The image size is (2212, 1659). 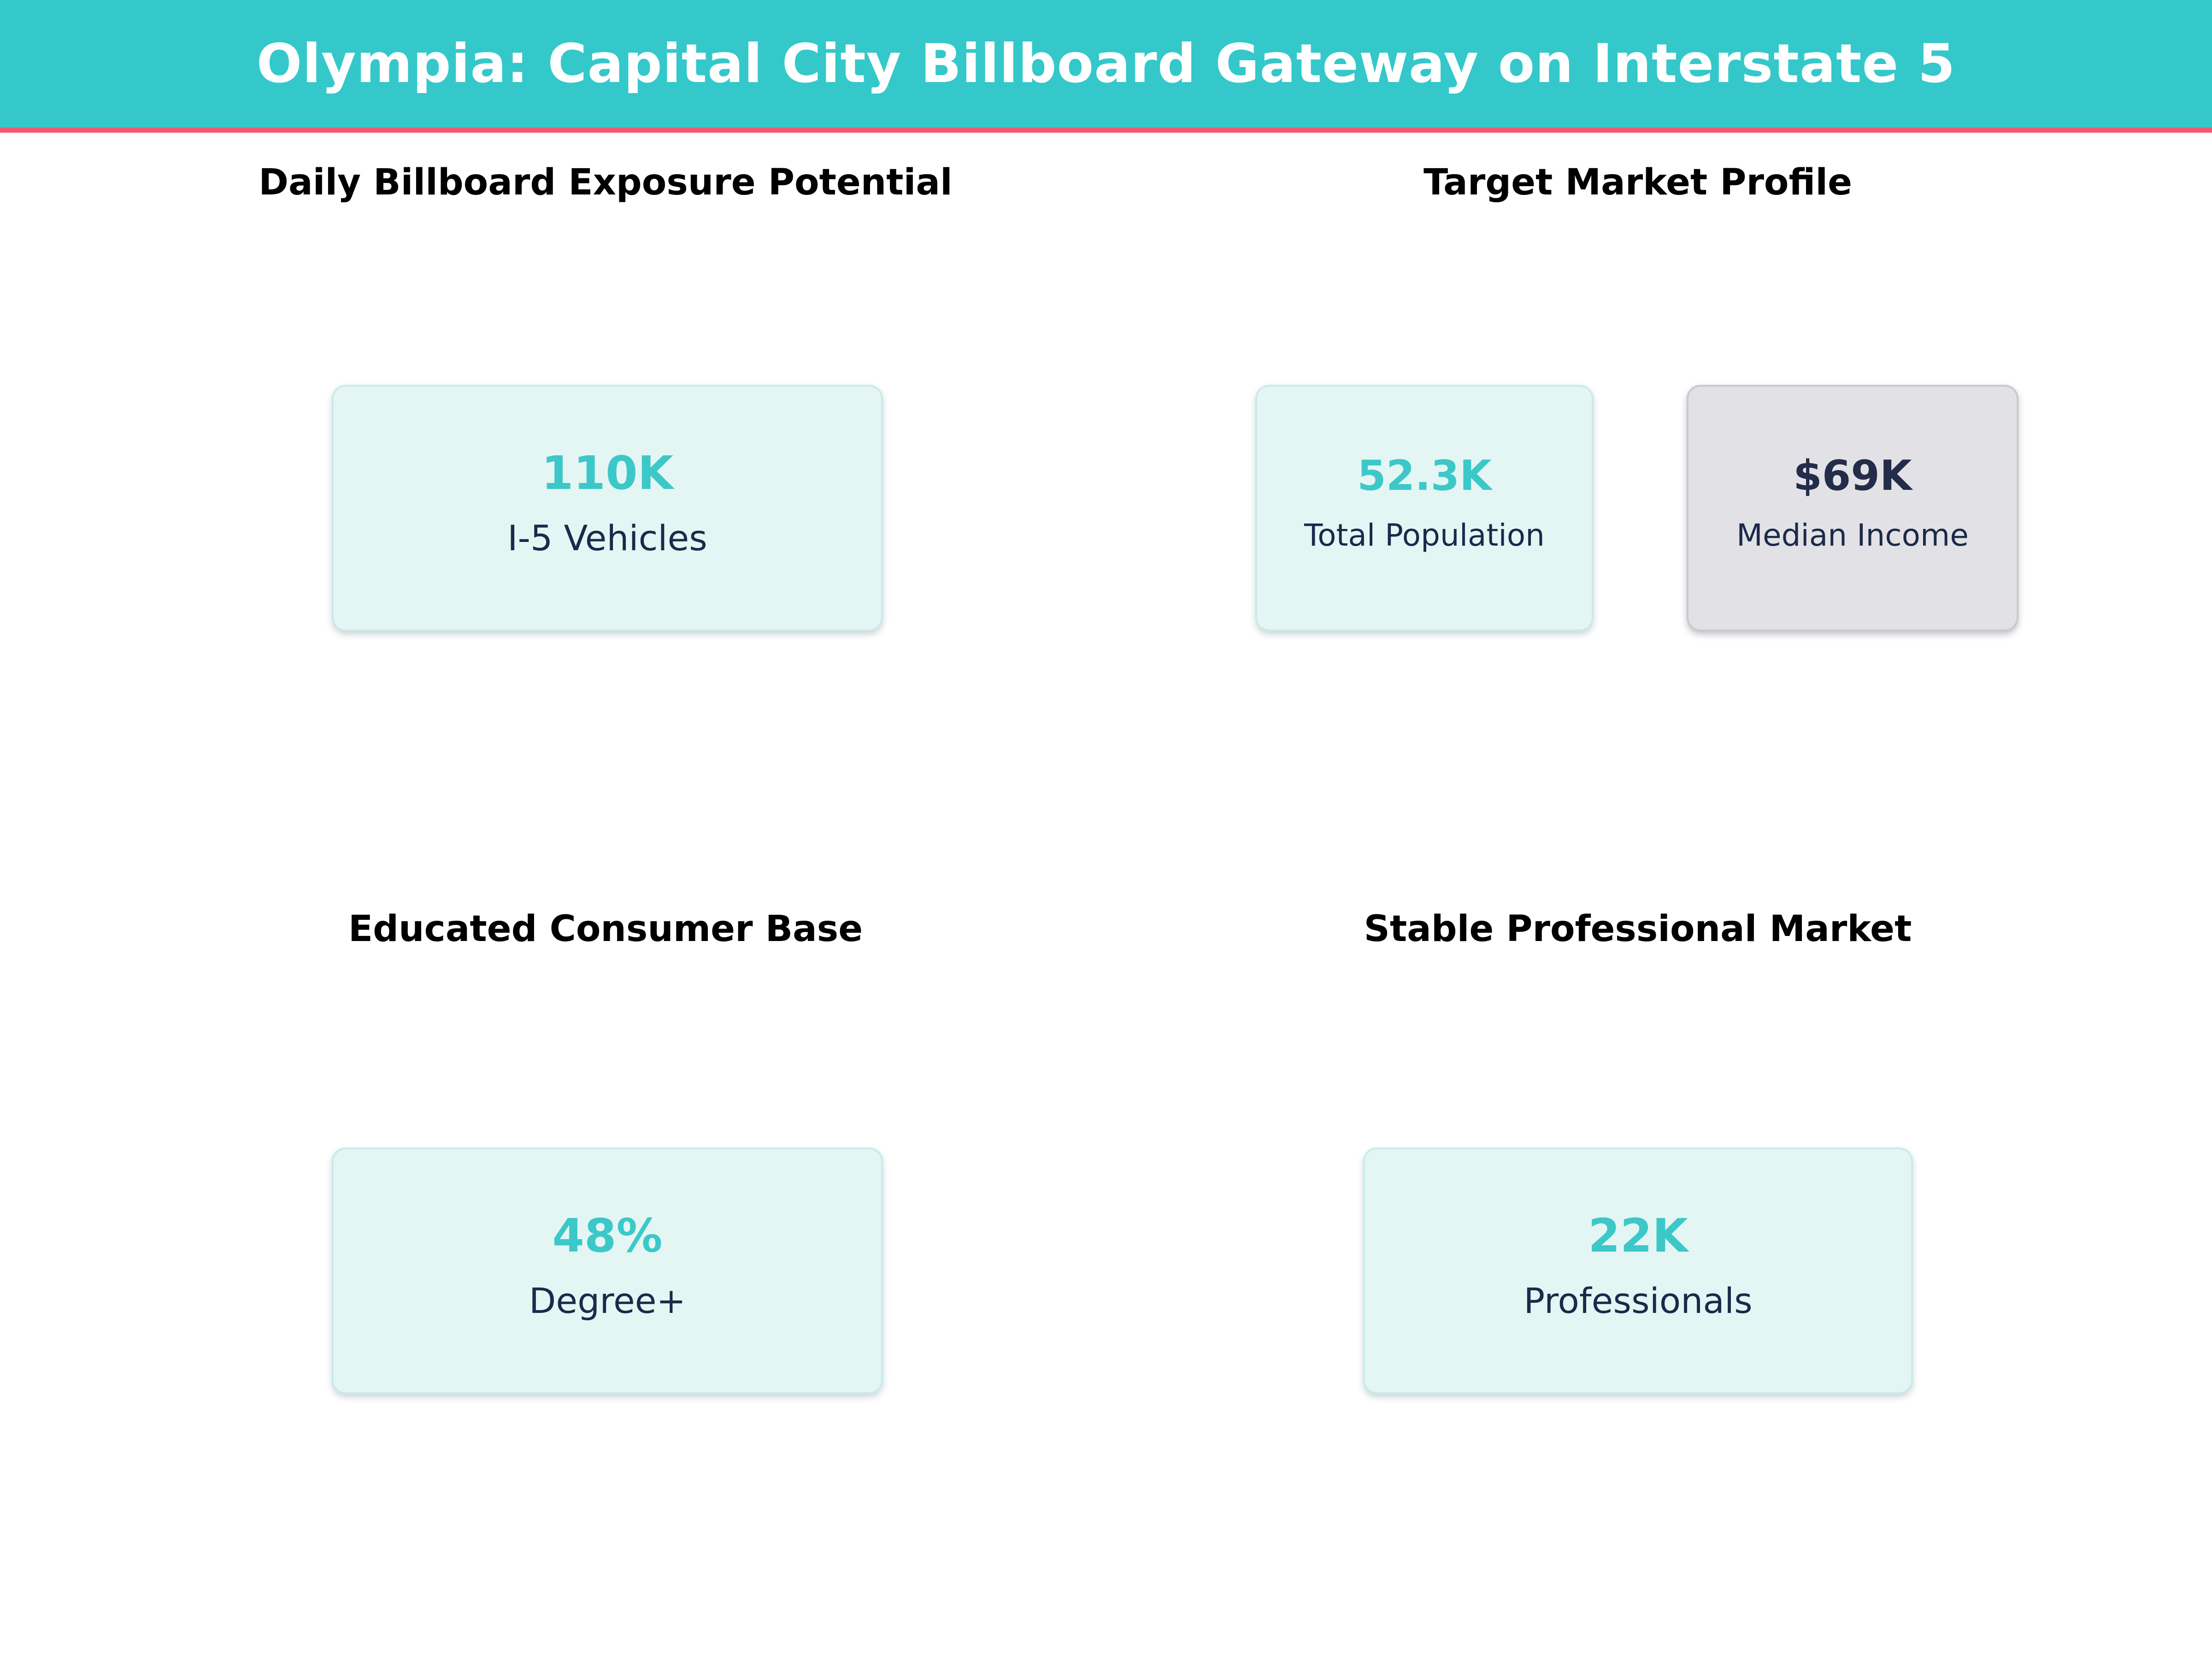 I want to click on stat-value-i5-vehicles: 110K, so click(x=607, y=473).